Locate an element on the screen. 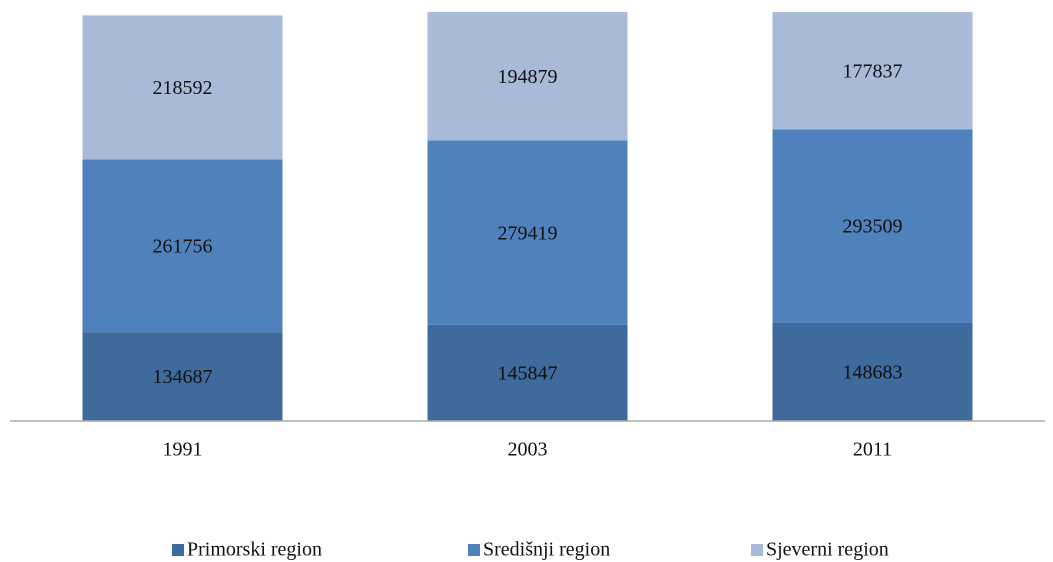 This screenshot has height=562, width=1053. x-tick-label: 1991 is located at coordinates (183, 450).